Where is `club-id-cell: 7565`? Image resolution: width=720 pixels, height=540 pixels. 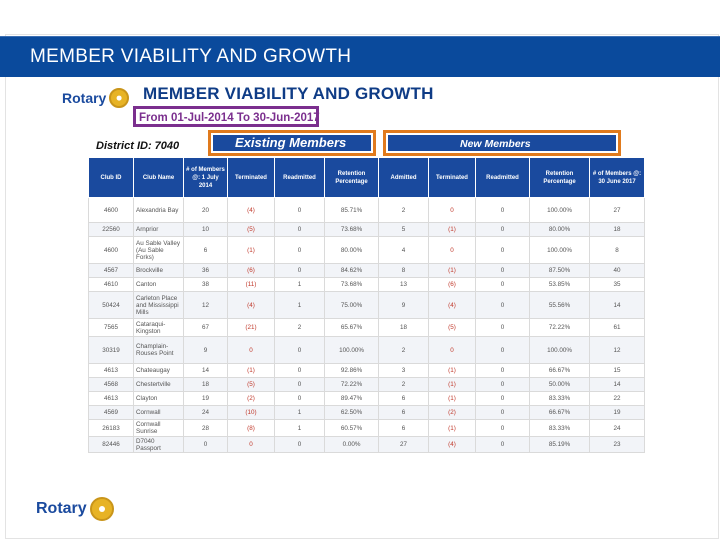 club-id-cell: 7565 is located at coordinates (111, 327).